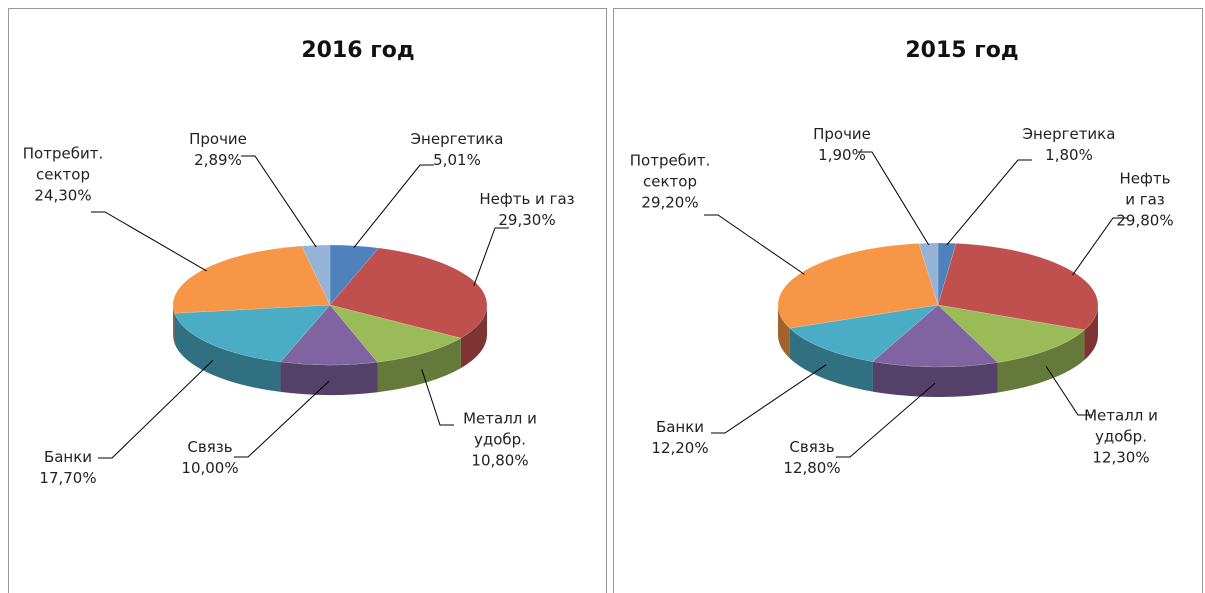  Describe the element at coordinates (812, 468) in the screenshot. I see `value-label: 12,80%` at that location.